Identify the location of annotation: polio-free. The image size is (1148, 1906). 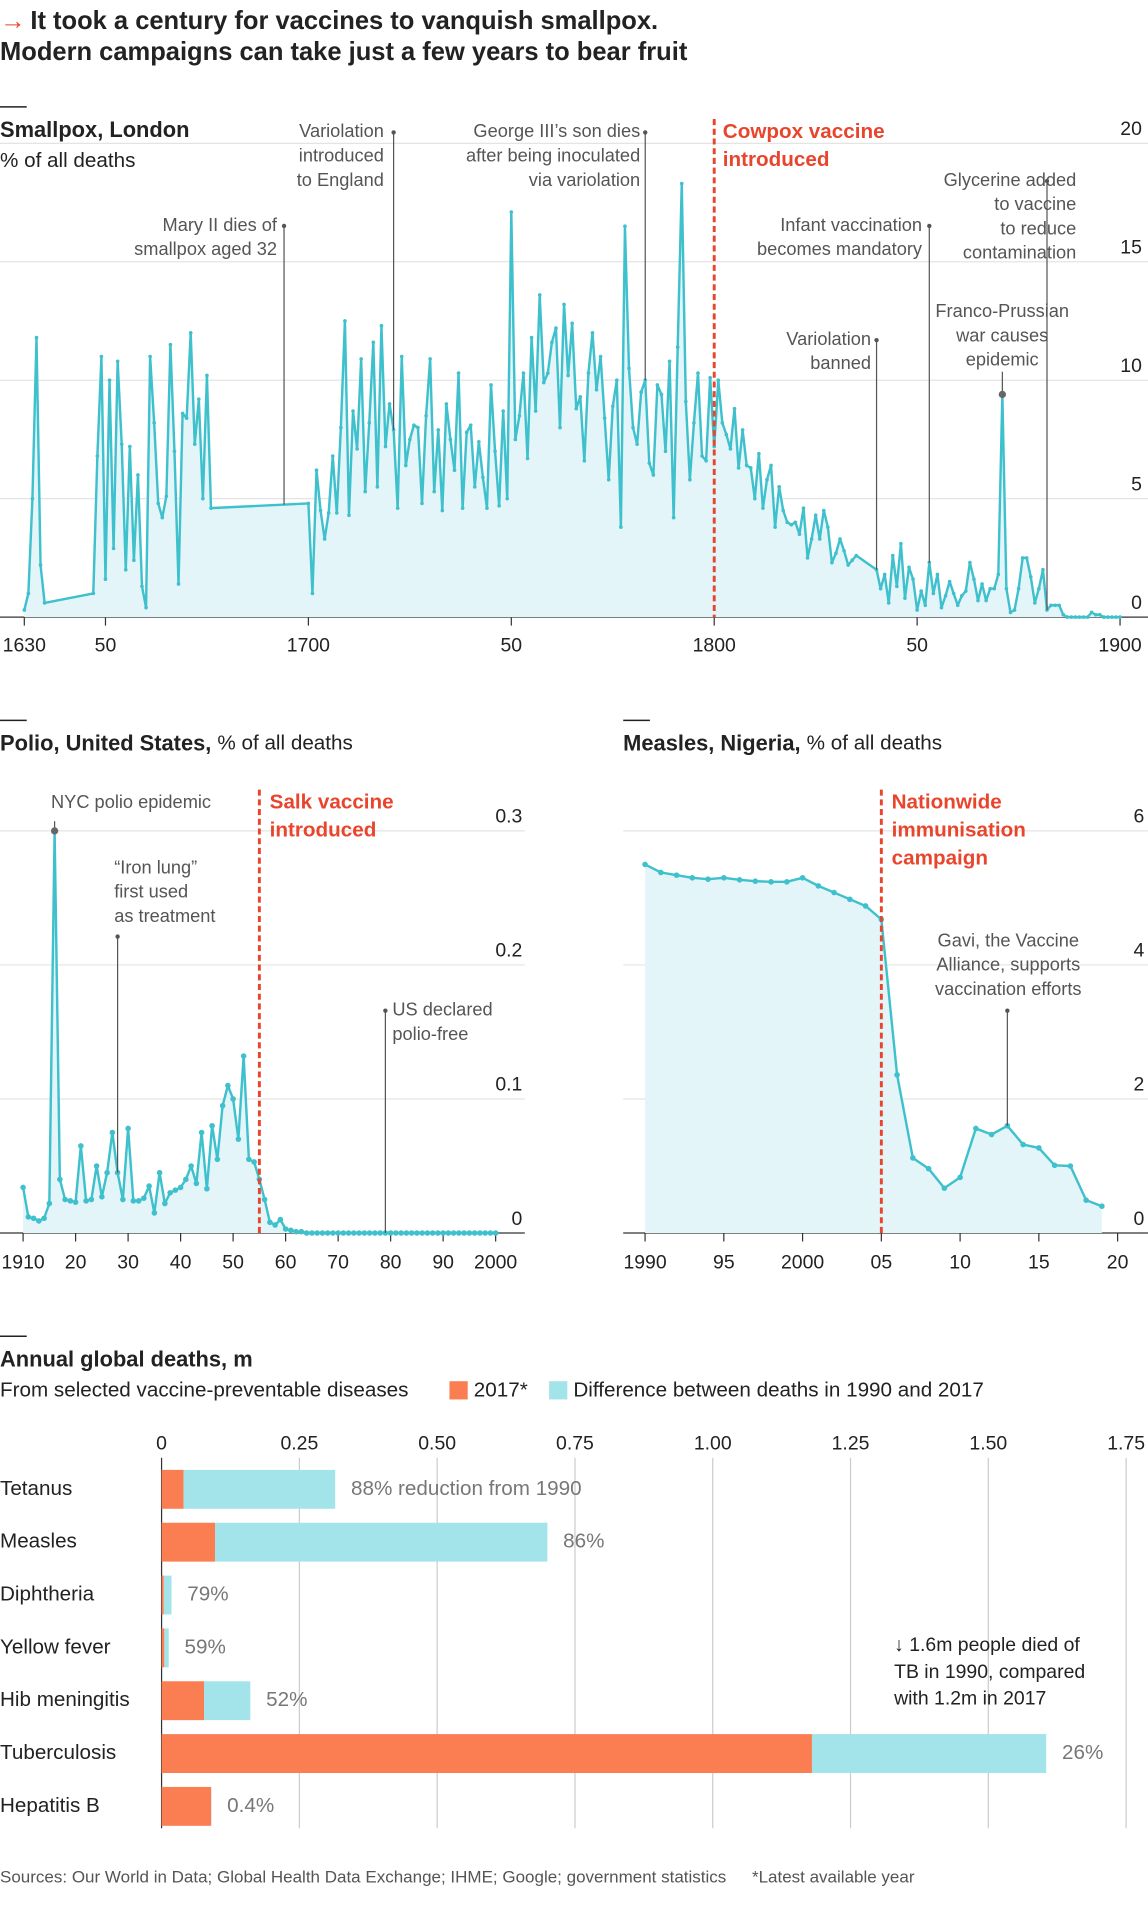
(430, 1034).